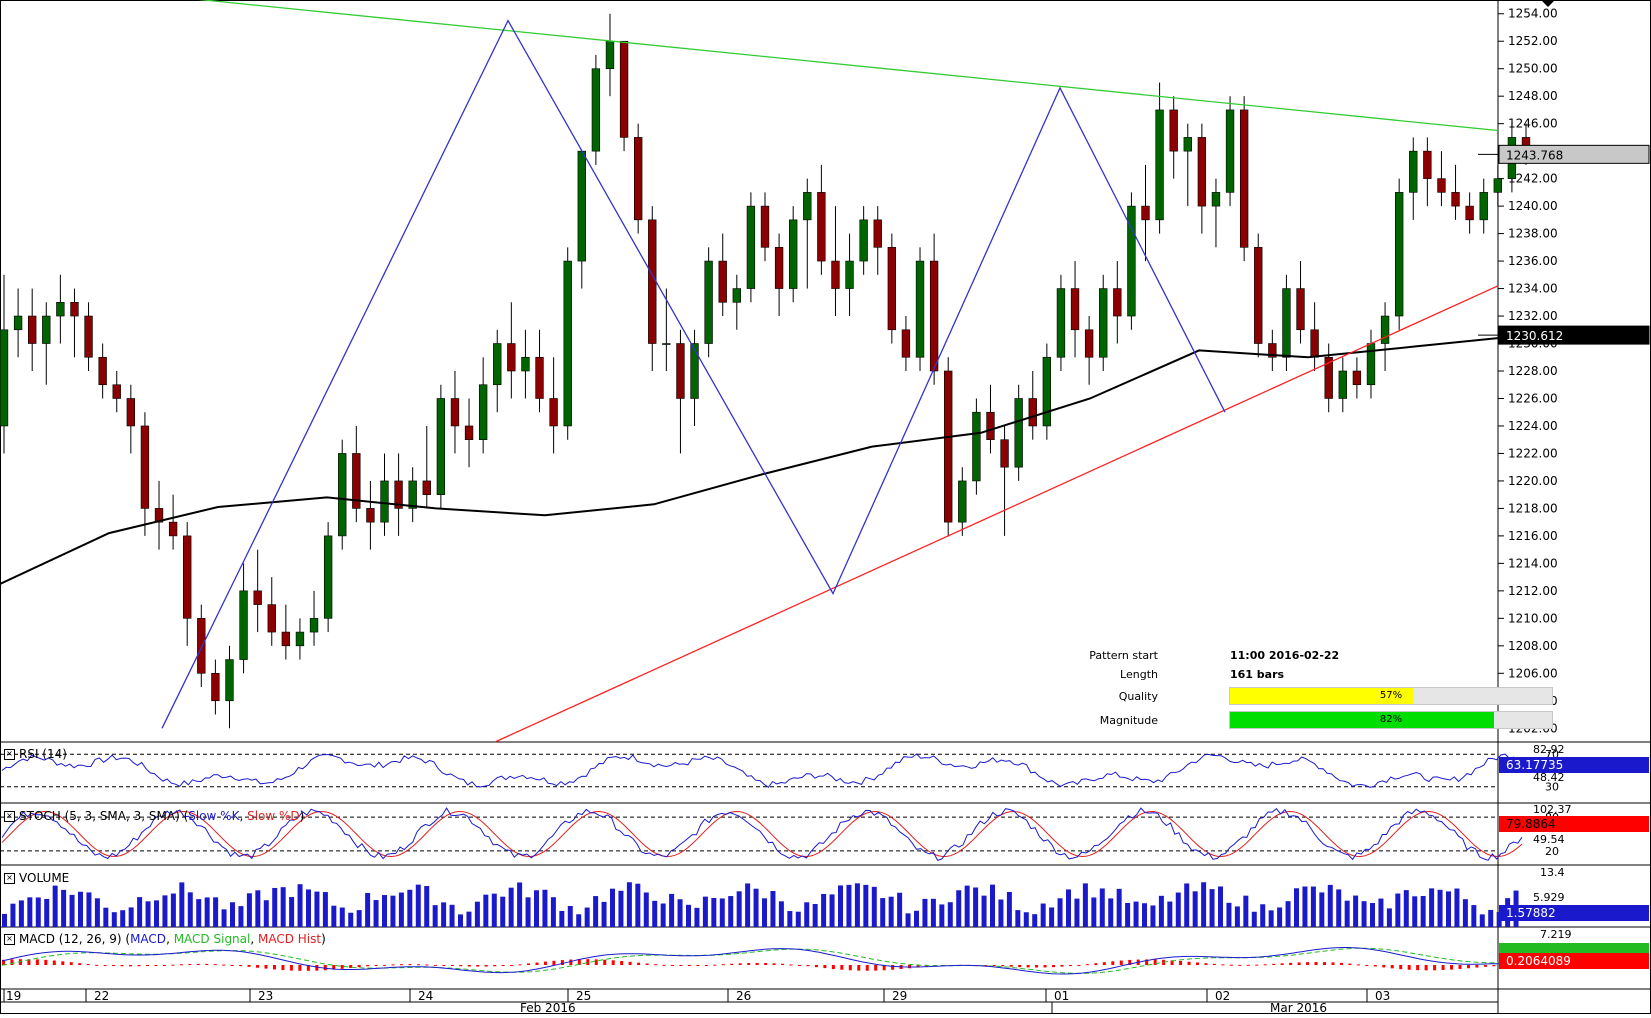  What do you see at coordinates (761, 960) in the screenshot?
I see `macd-signal-line` at bounding box center [761, 960].